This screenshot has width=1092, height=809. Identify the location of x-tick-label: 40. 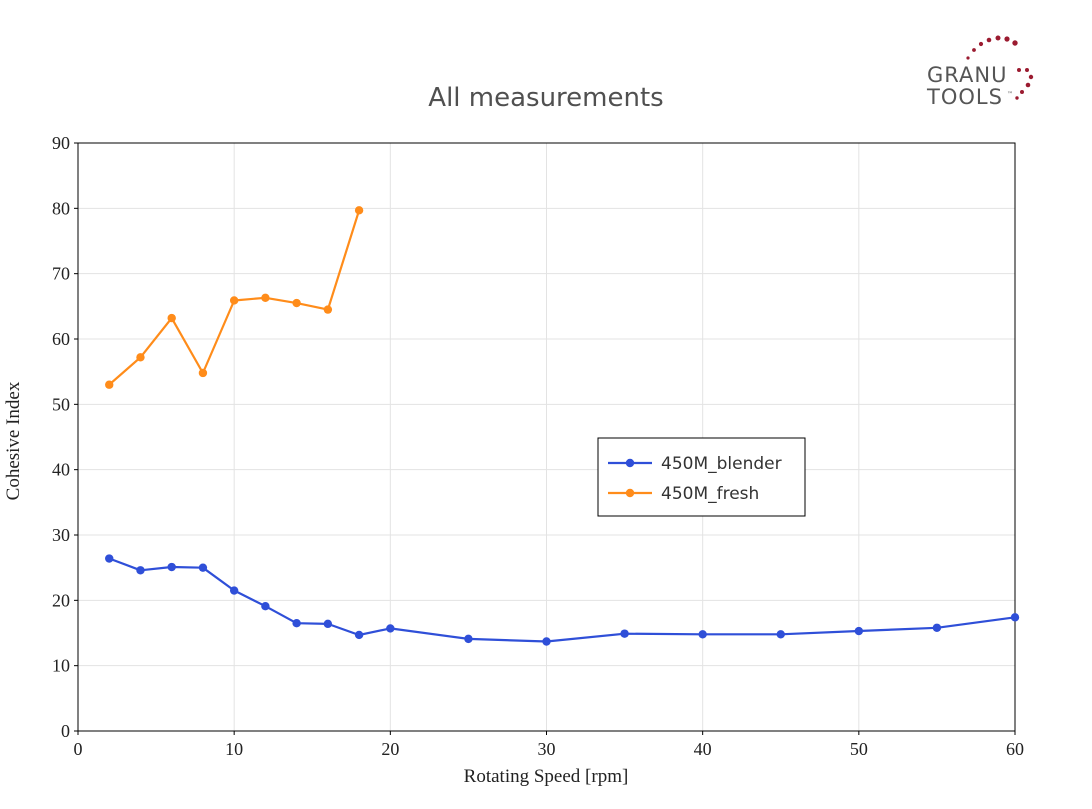
(703, 749).